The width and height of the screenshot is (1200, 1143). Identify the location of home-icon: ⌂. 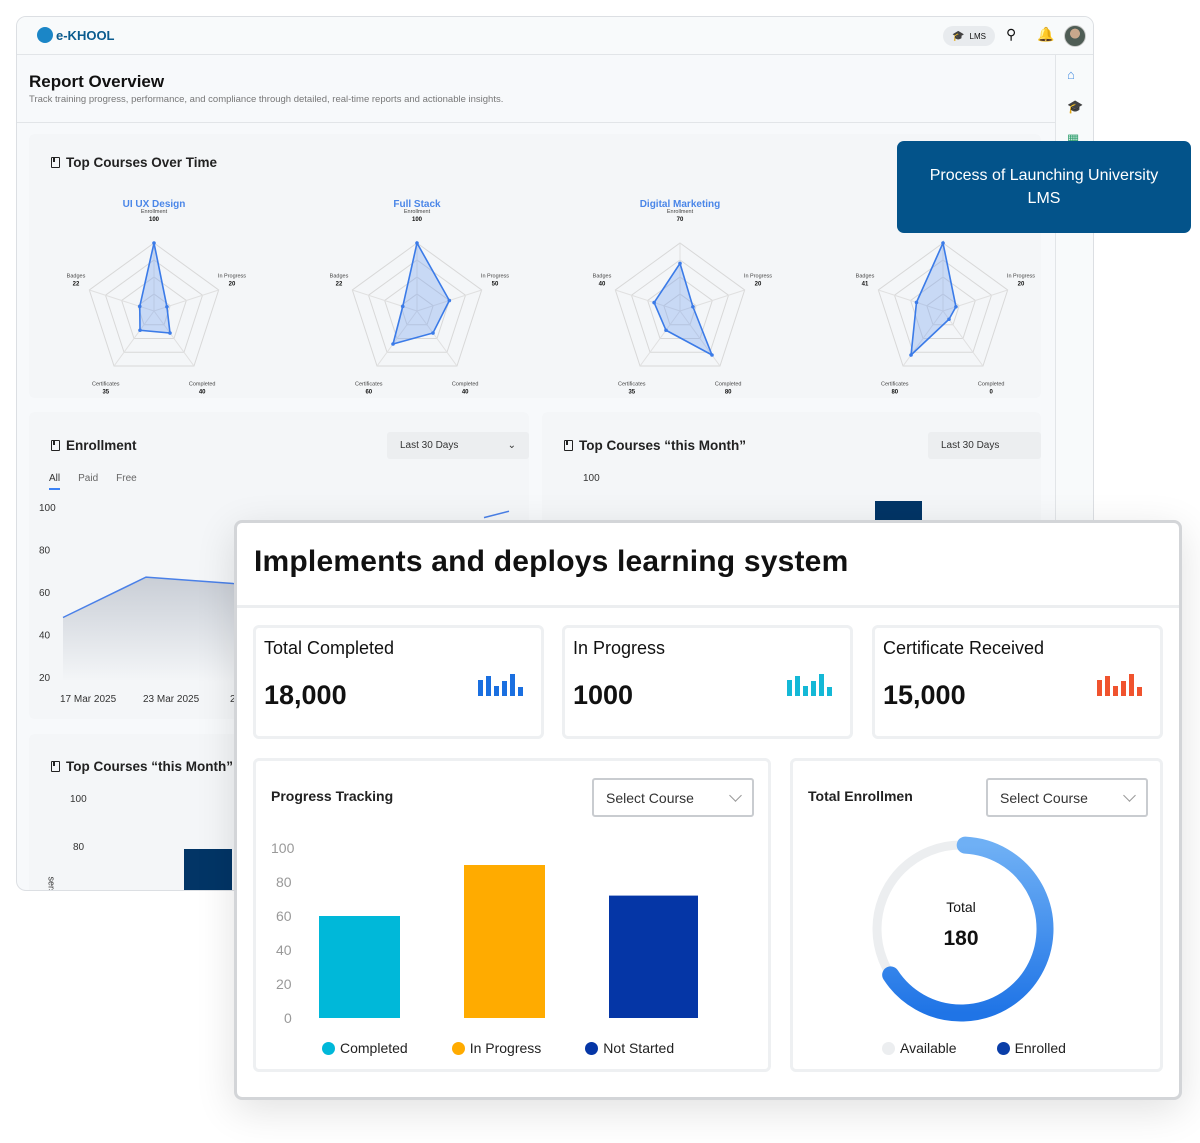
(1071, 74).